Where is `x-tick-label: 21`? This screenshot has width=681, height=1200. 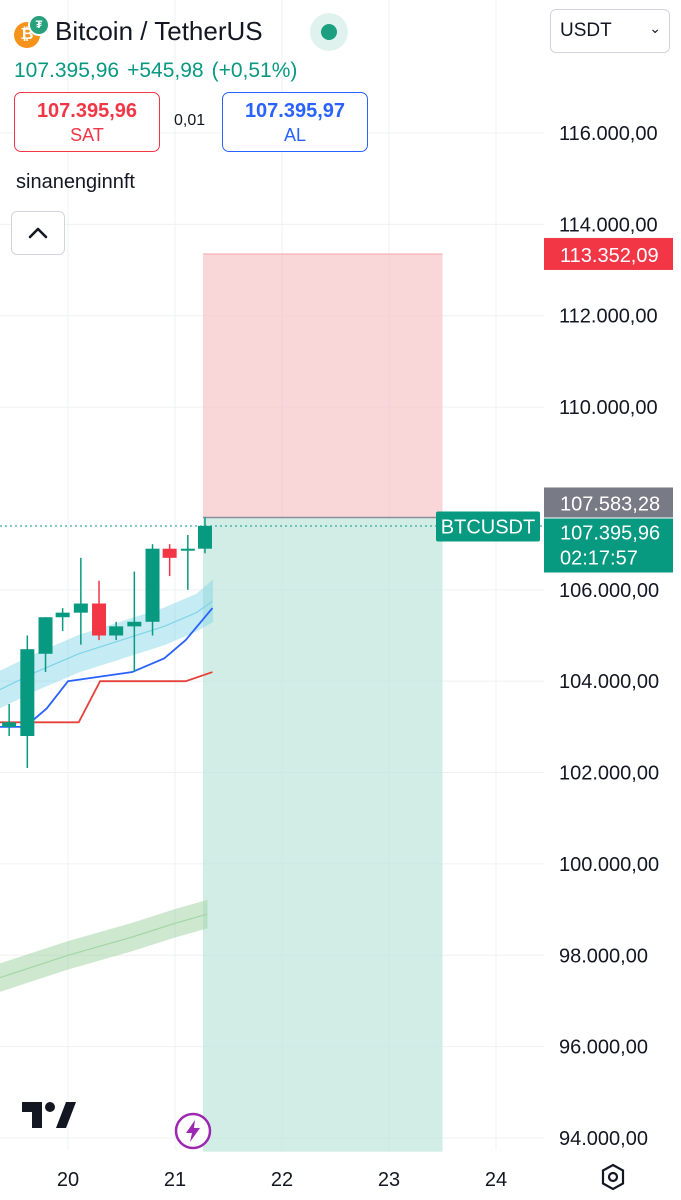 x-tick-label: 21 is located at coordinates (175, 1180).